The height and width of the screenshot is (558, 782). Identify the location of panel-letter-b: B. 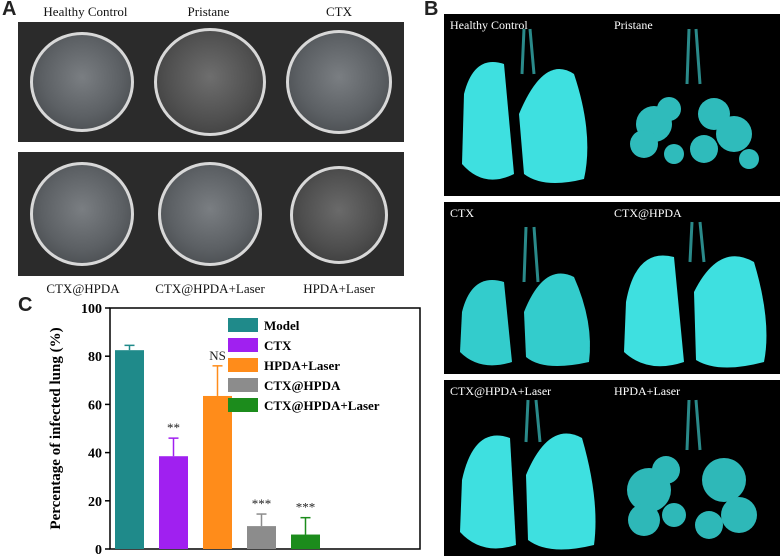
(431, 10).